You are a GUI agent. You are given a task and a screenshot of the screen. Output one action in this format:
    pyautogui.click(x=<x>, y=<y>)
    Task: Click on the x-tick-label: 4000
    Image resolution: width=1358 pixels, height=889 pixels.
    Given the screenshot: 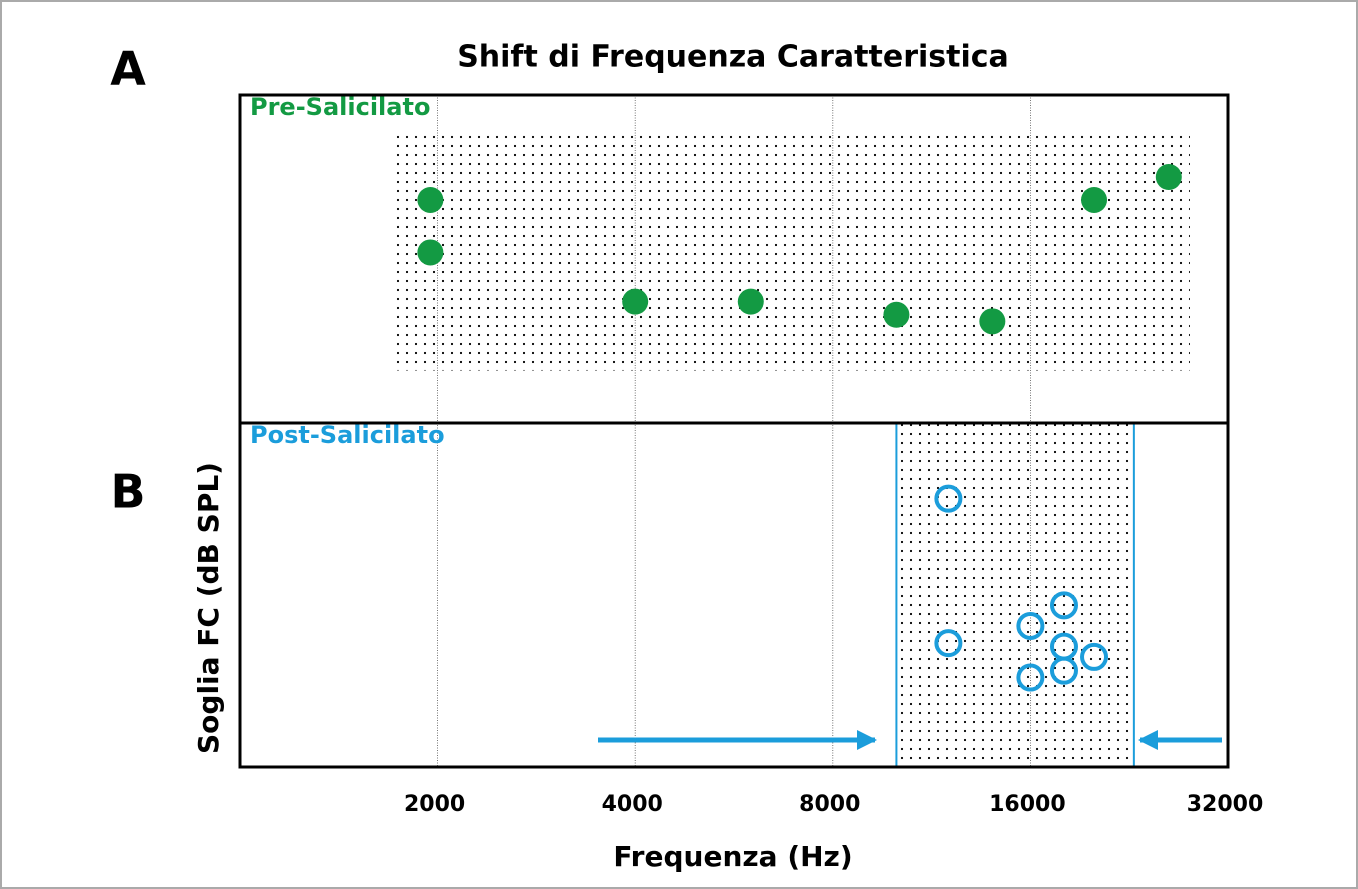 What is the action you would take?
    pyautogui.click(x=632, y=804)
    